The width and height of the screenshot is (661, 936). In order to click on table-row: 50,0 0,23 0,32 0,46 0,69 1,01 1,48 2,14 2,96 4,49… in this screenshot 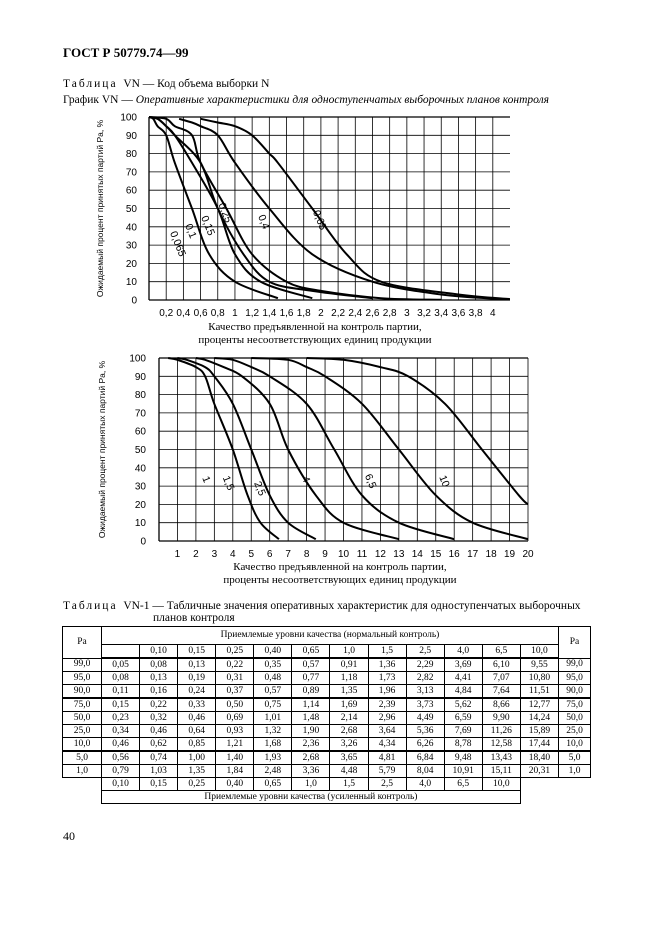, I will do `click(326, 718)`.